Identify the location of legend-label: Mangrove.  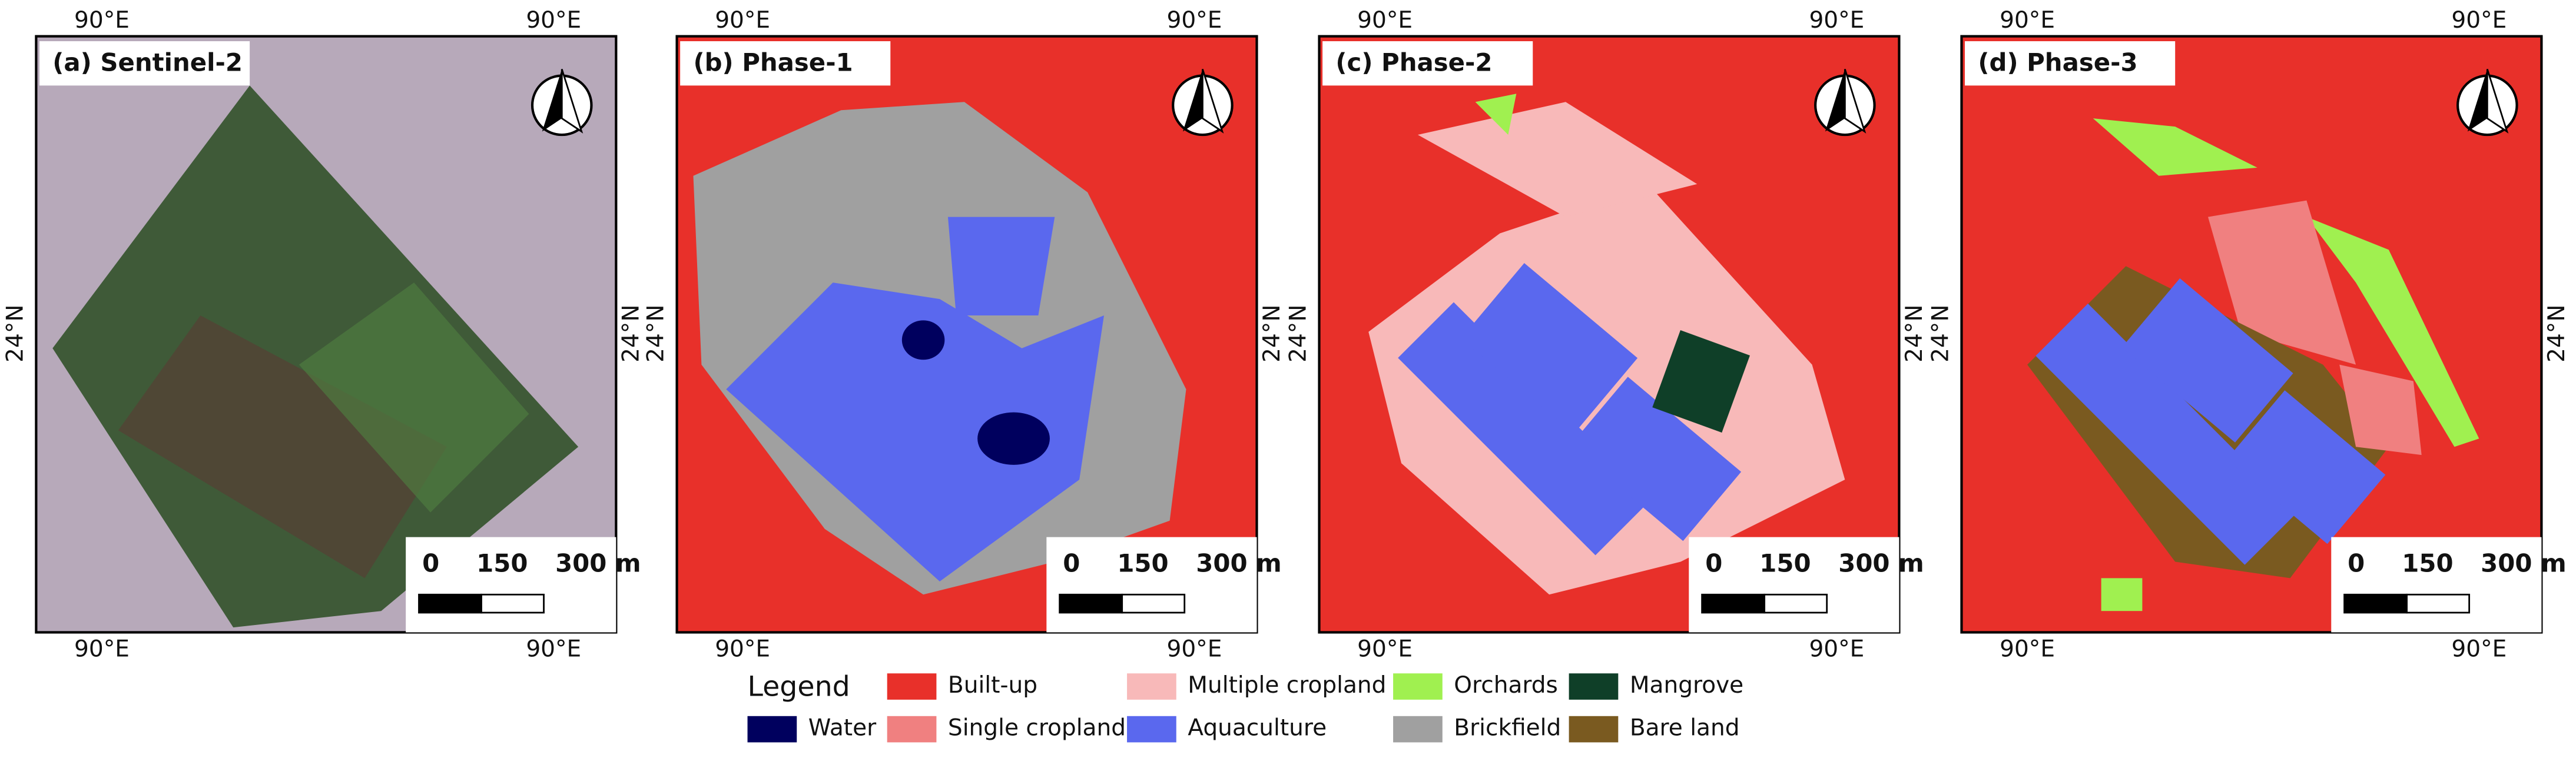
(1686, 685).